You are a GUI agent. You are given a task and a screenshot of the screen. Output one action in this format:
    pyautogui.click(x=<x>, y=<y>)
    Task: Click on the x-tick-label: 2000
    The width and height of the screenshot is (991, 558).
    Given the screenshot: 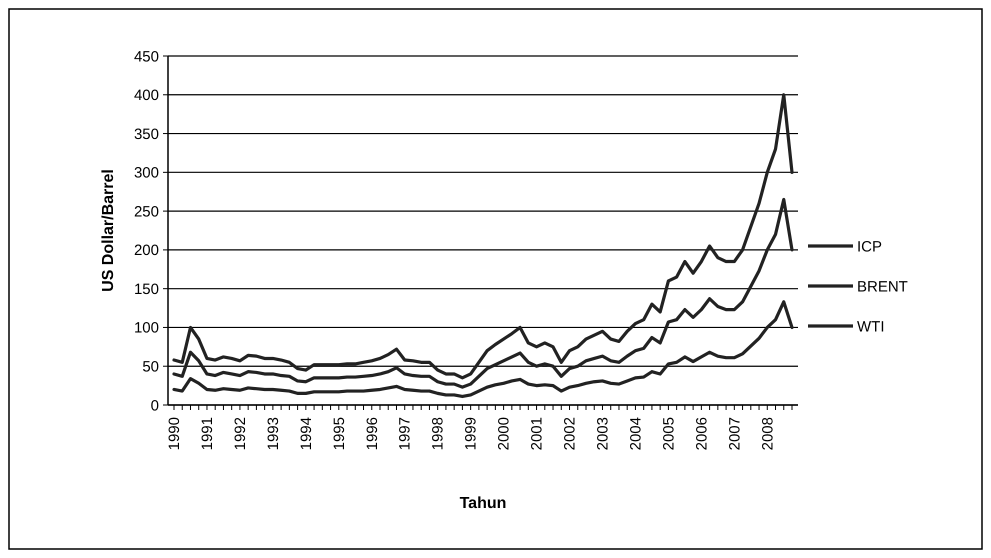 What is the action you would take?
    pyautogui.click(x=504, y=433)
    